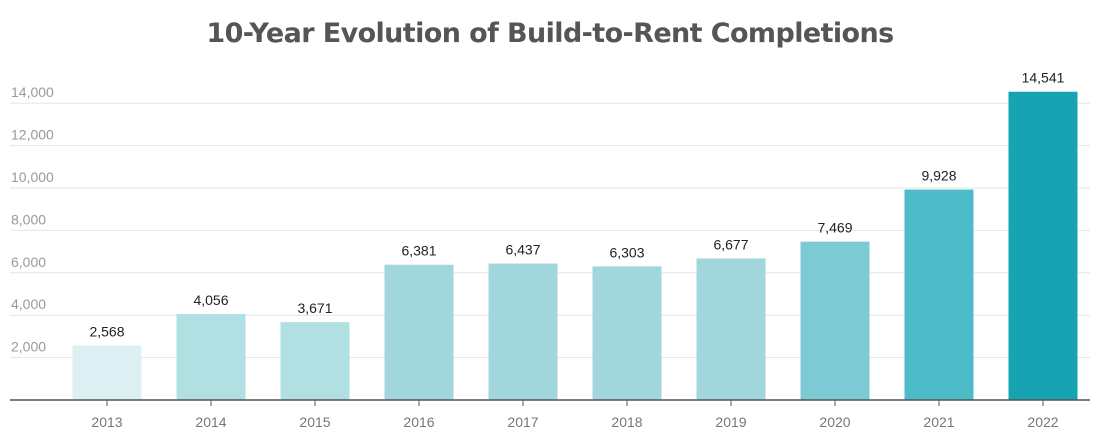 This screenshot has width=1100, height=440. I want to click on data-label: 7,469, so click(834, 228).